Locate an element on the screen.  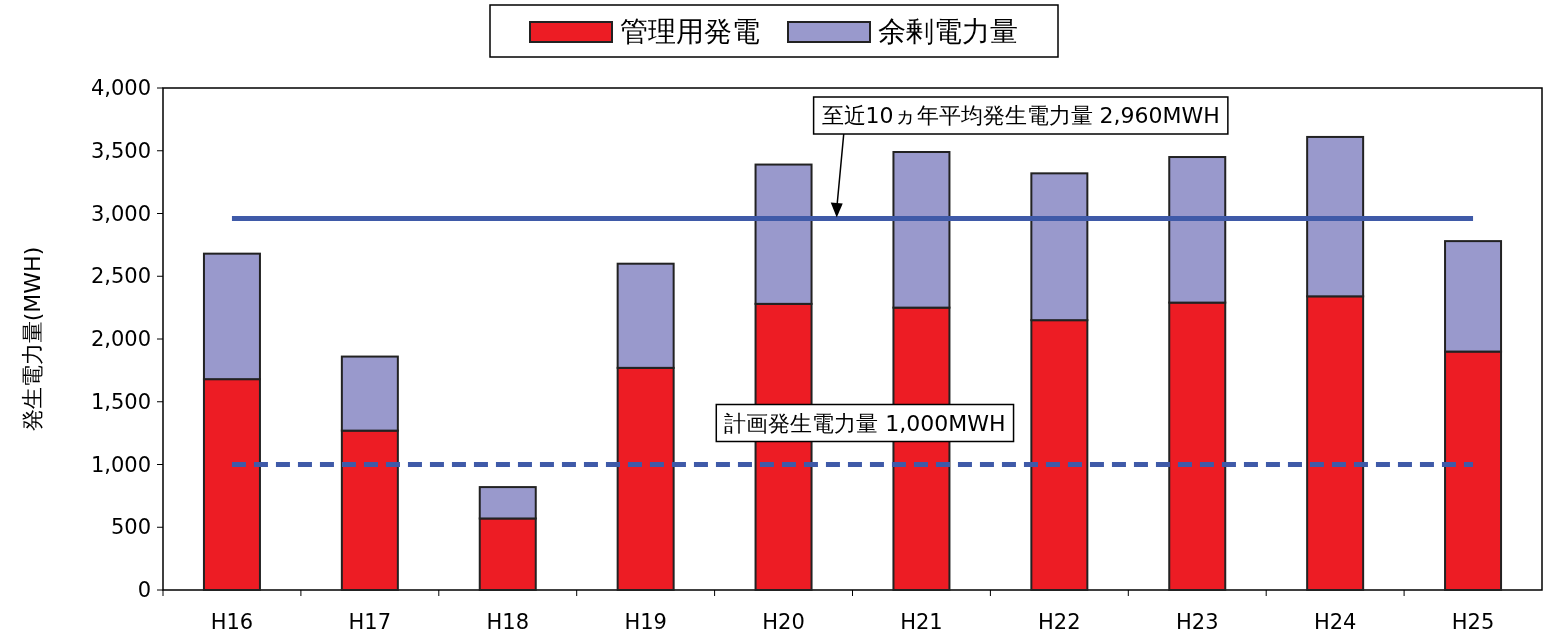
x-tick-label: H21 is located at coordinates (921, 622).